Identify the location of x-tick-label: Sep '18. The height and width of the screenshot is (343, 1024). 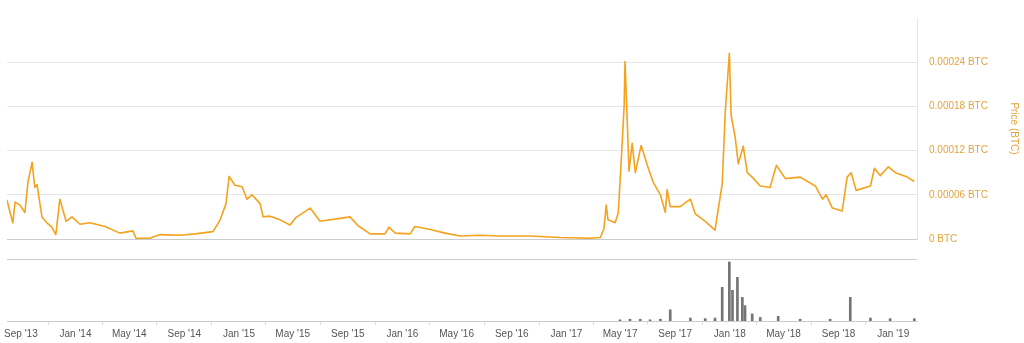
(838, 333).